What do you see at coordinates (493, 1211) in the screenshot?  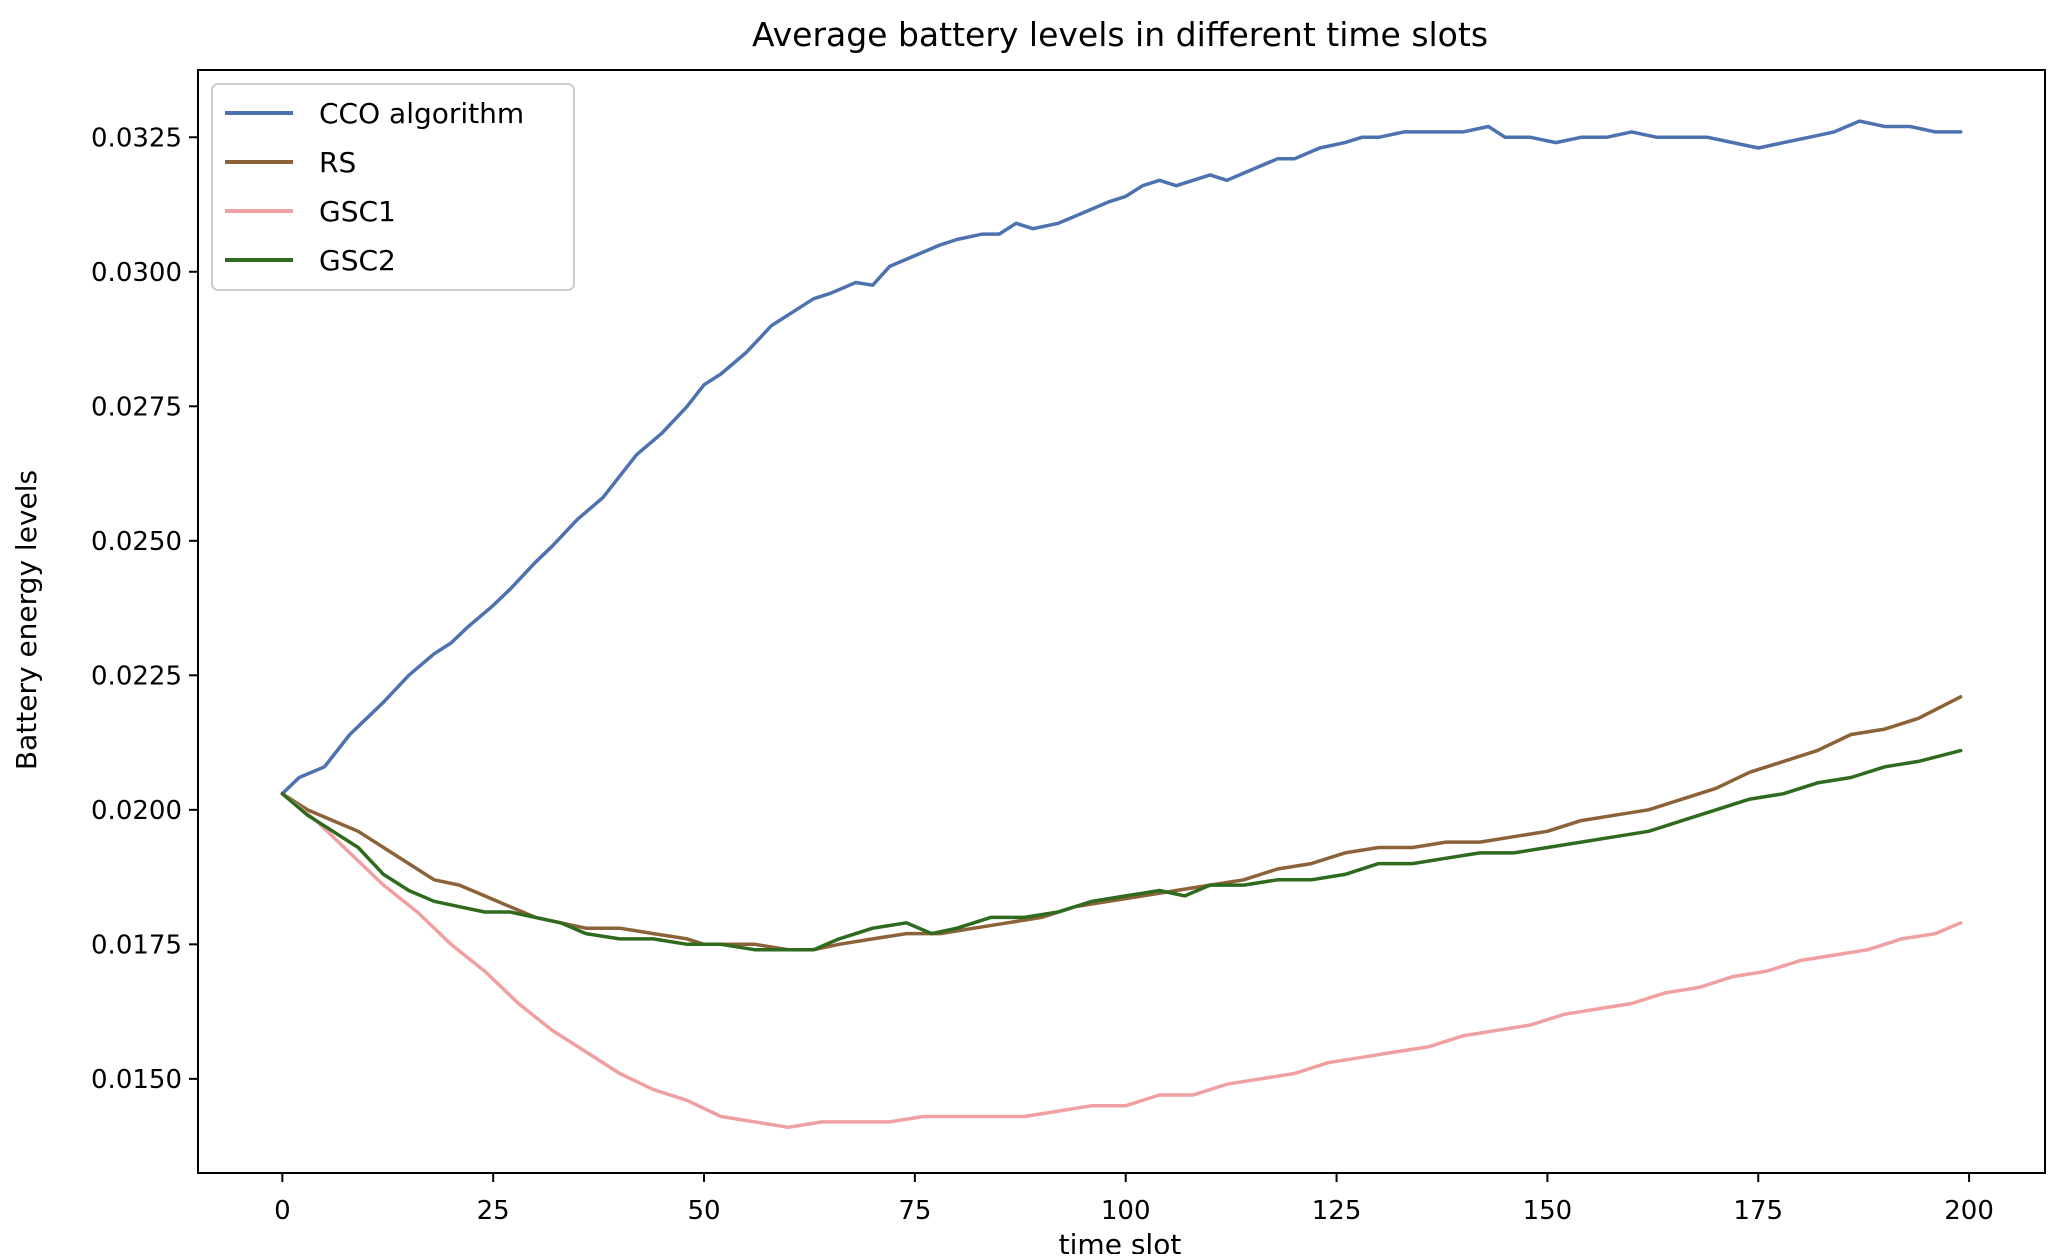 I see `x-tick-label: 25` at bounding box center [493, 1211].